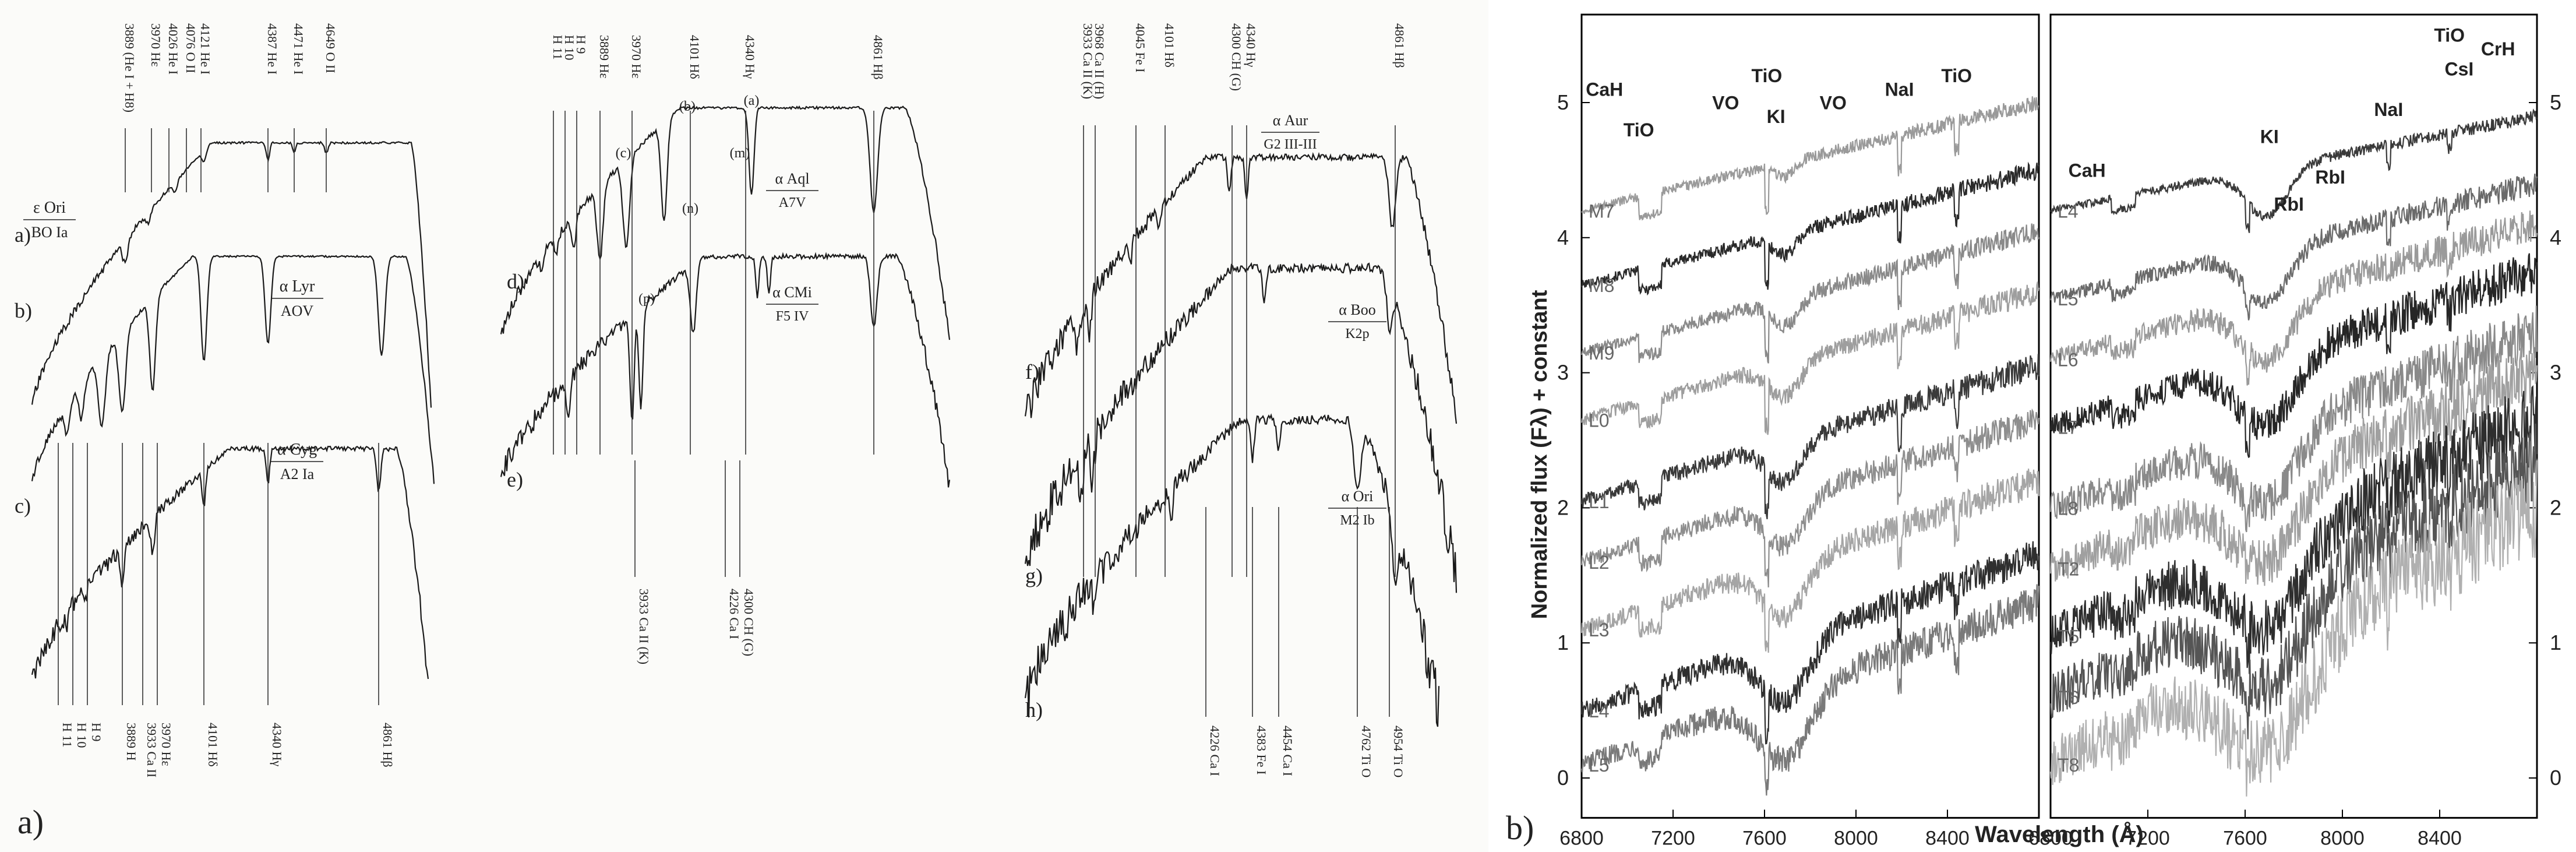  What do you see at coordinates (1599, 629) in the screenshot?
I see `spectral-type-label: L3` at bounding box center [1599, 629].